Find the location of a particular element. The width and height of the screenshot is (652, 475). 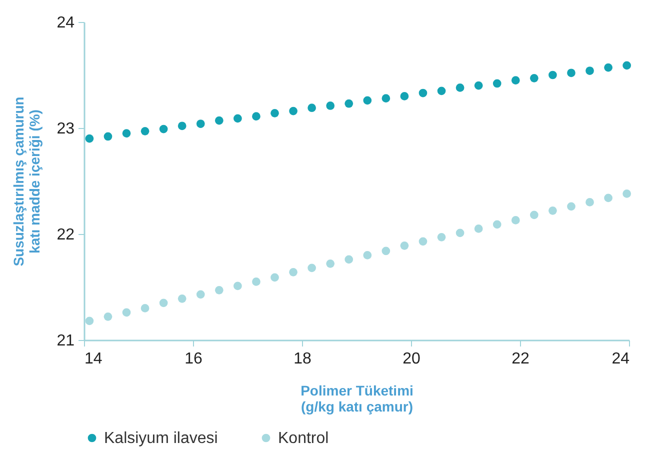

x-axis-title: Polimer Tüketimi (g/kg katı çamur) is located at coordinates (357, 398).